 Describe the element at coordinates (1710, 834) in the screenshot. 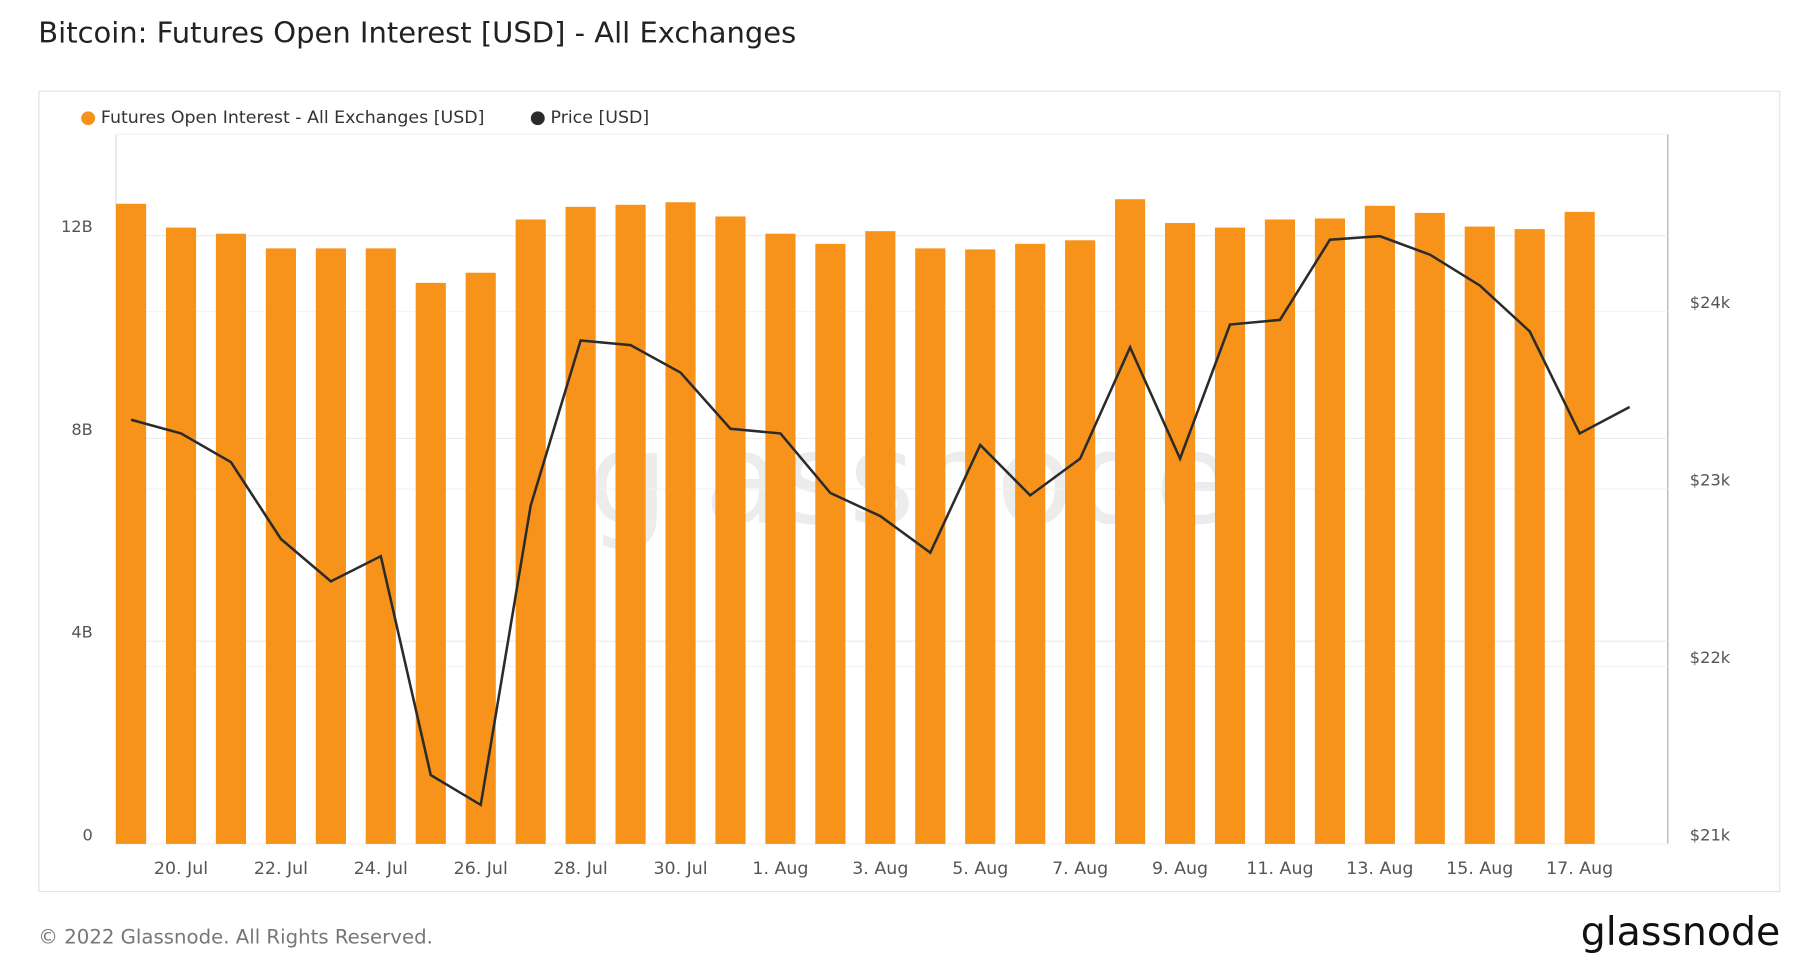

I see `y2-tick-label: $21k` at that location.